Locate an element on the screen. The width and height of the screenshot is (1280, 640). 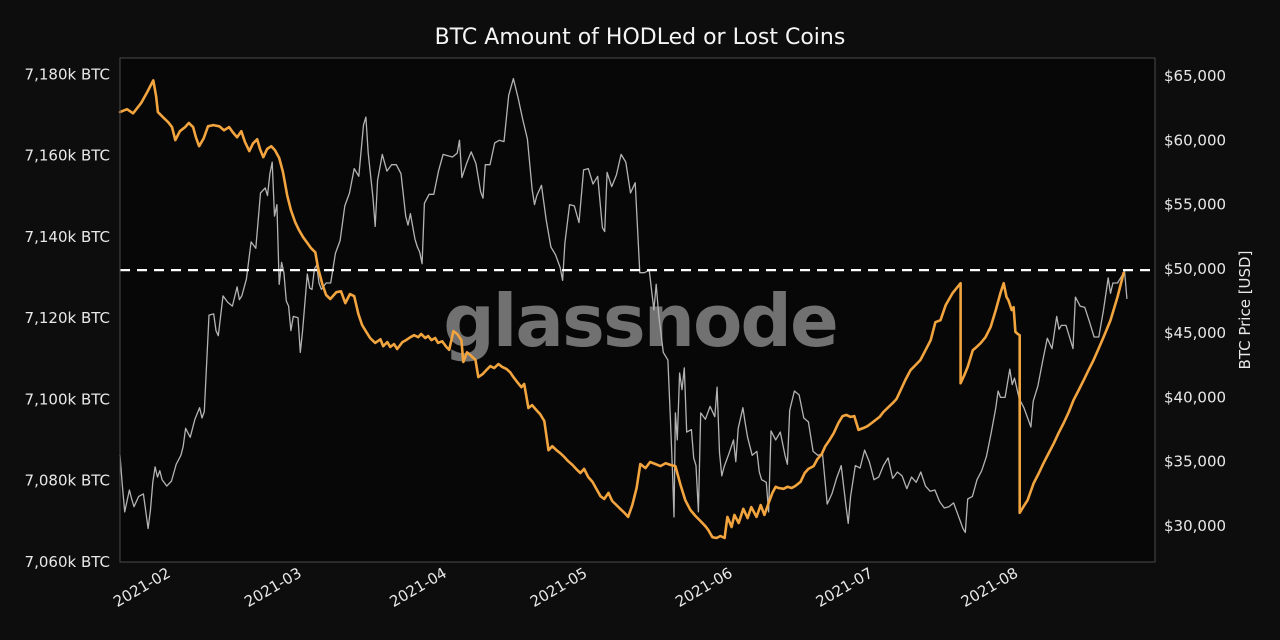
left-axis-tick-label: 7,140k BTC is located at coordinates (67, 237).